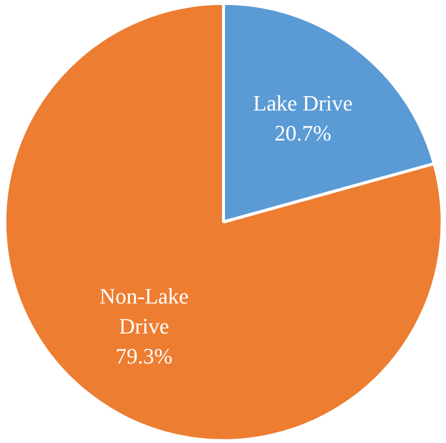  Describe the element at coordinates (144, 311) in the screenshot. I see `slice-label: Non-Lake Drive` at that location.